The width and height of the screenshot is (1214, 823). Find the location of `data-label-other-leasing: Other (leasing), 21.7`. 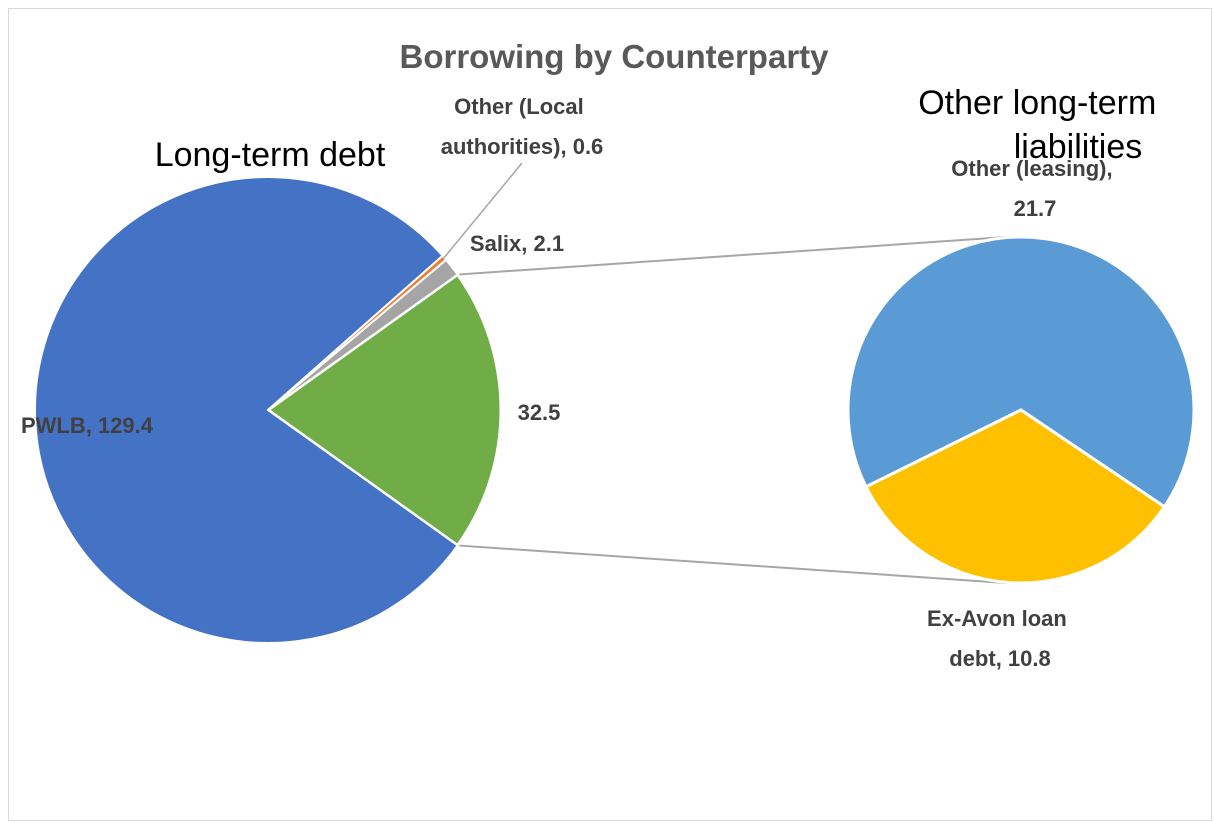

data-label-other-leasing: Other (leasing), 21.7 is located at coordinates (1034, 188).